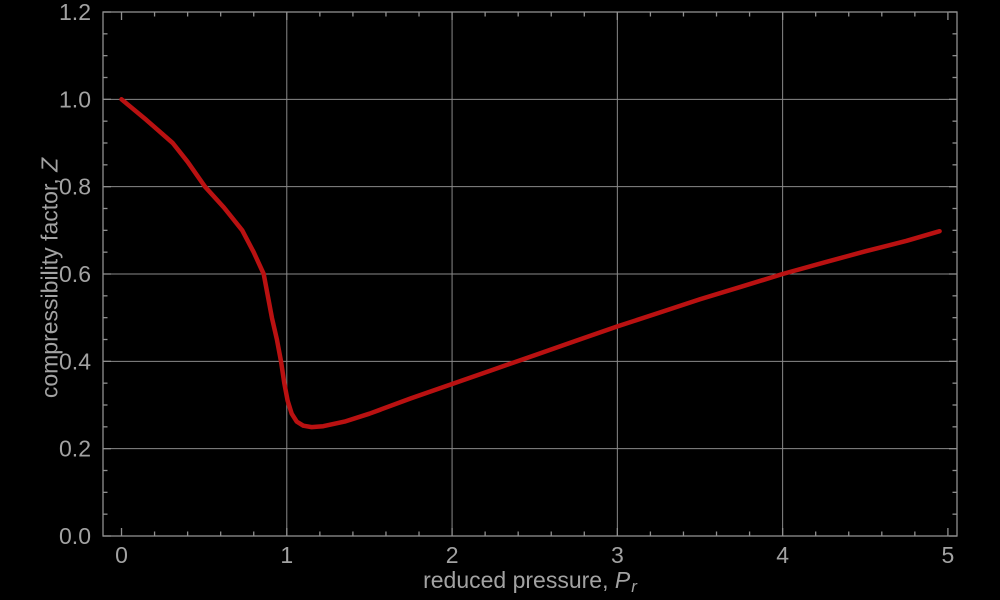 This screenshot has height=600, width=1000. I want to click on y-axis-symbol: Z, so click(49, 164).